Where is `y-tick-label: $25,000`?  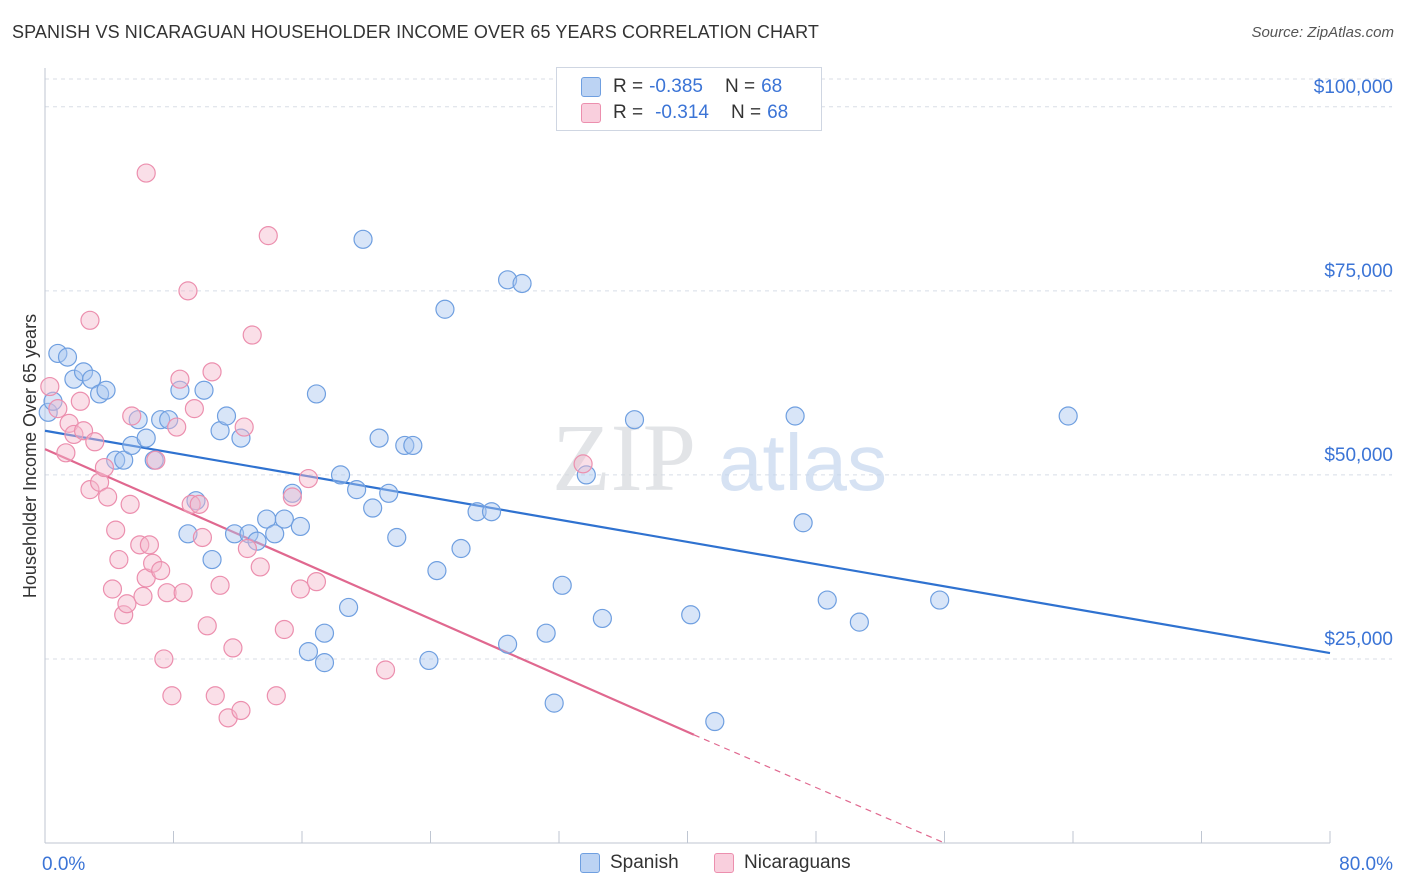 y-tick-label: $25,000 is located at coordinates (1358, 639).